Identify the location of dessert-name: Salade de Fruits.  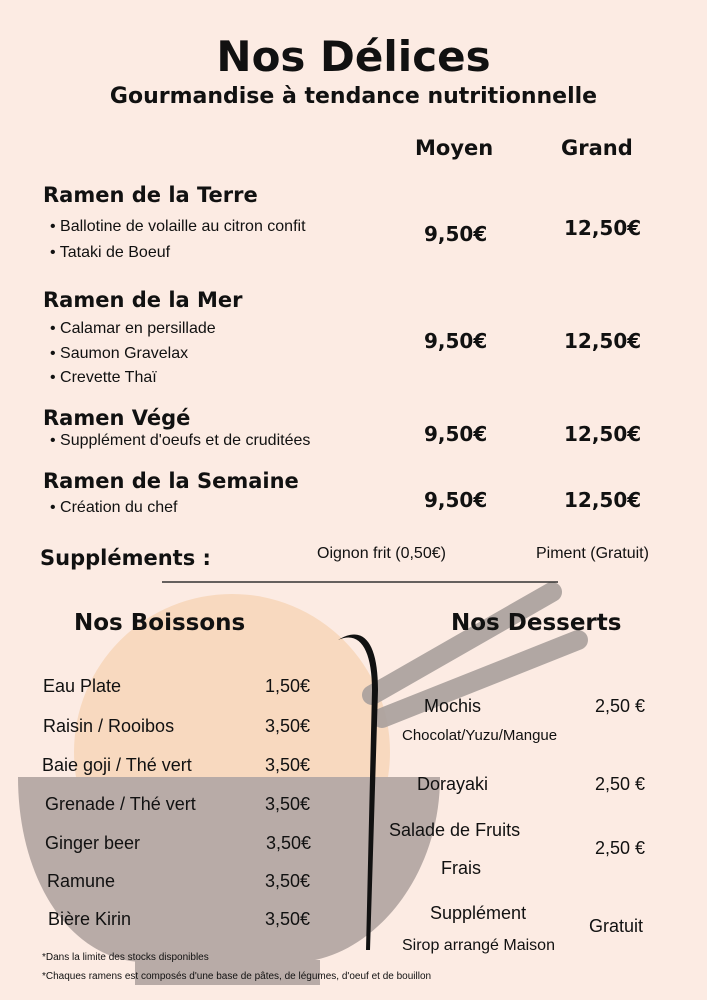
(455, 830).